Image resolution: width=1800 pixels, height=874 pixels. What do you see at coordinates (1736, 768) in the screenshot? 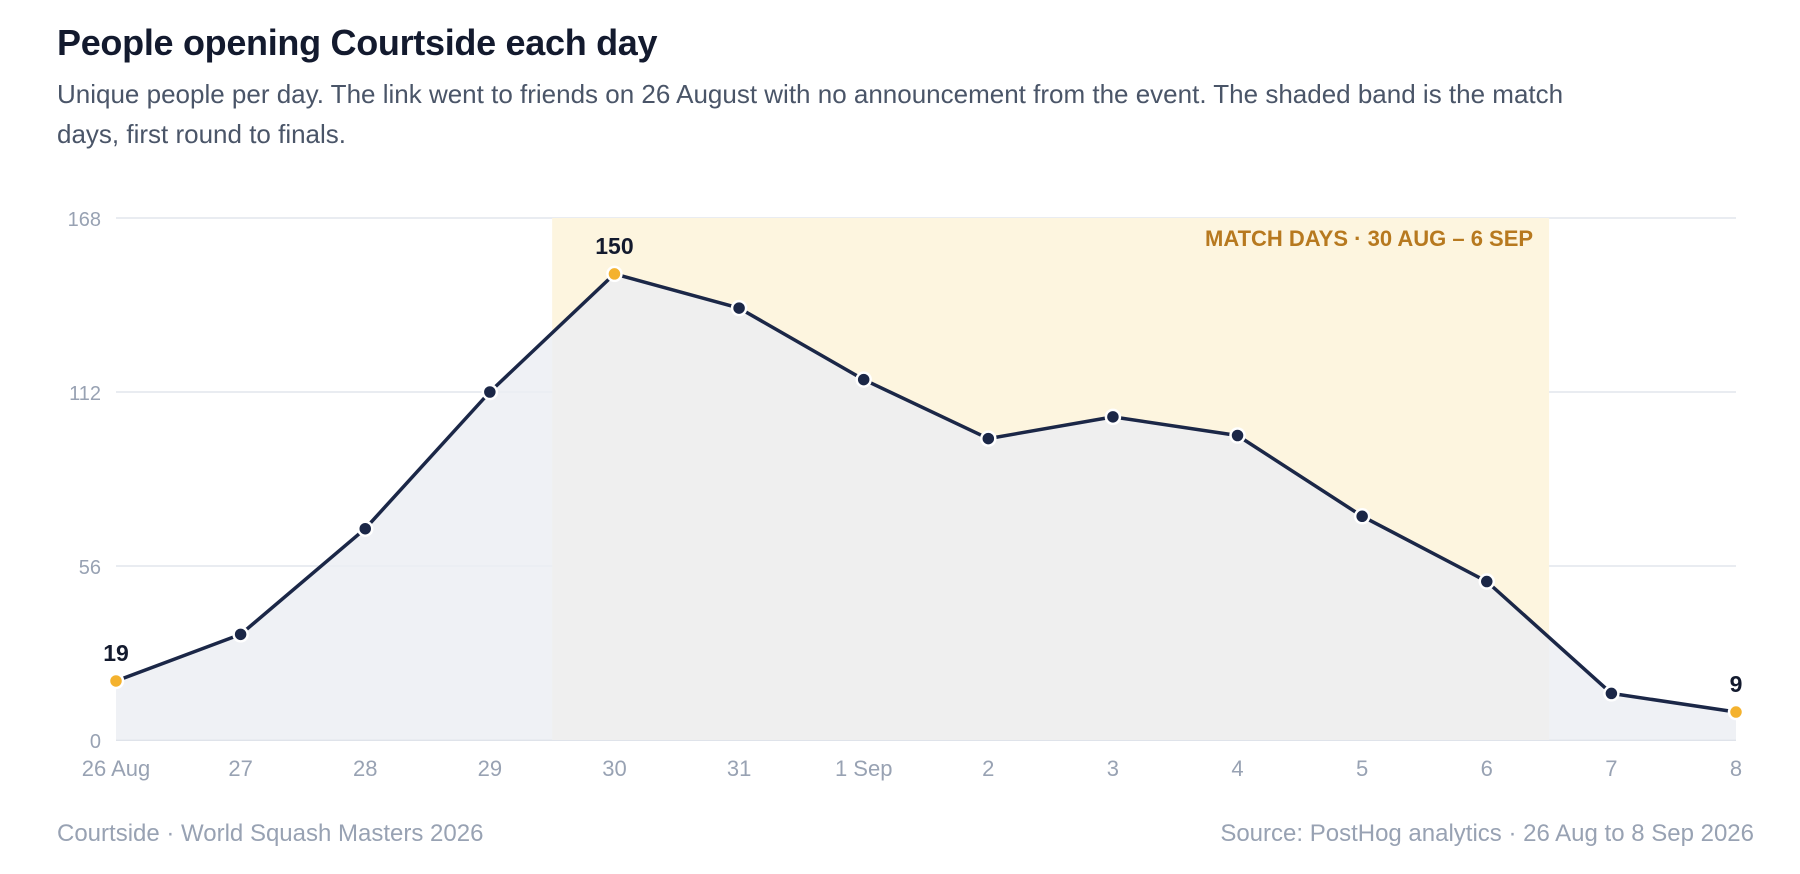
I see `x-tick-label: 8` at bounding box center [1736, 768].